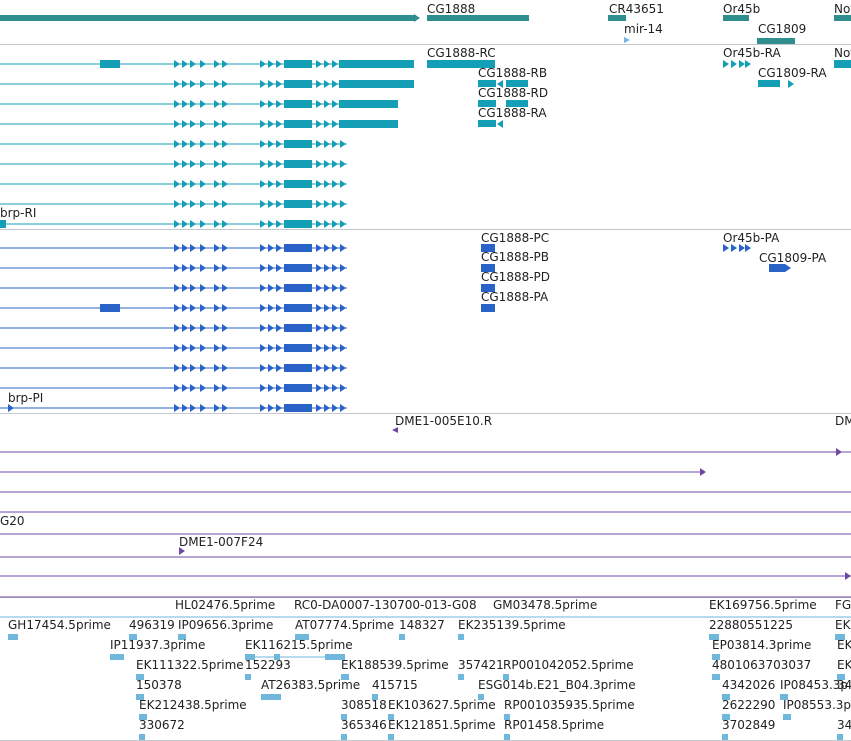  What do you see at coordinates (345, 625) in the screenshot?
I see `est-label: AT07774.5prime` at bounding box center [345, 625].